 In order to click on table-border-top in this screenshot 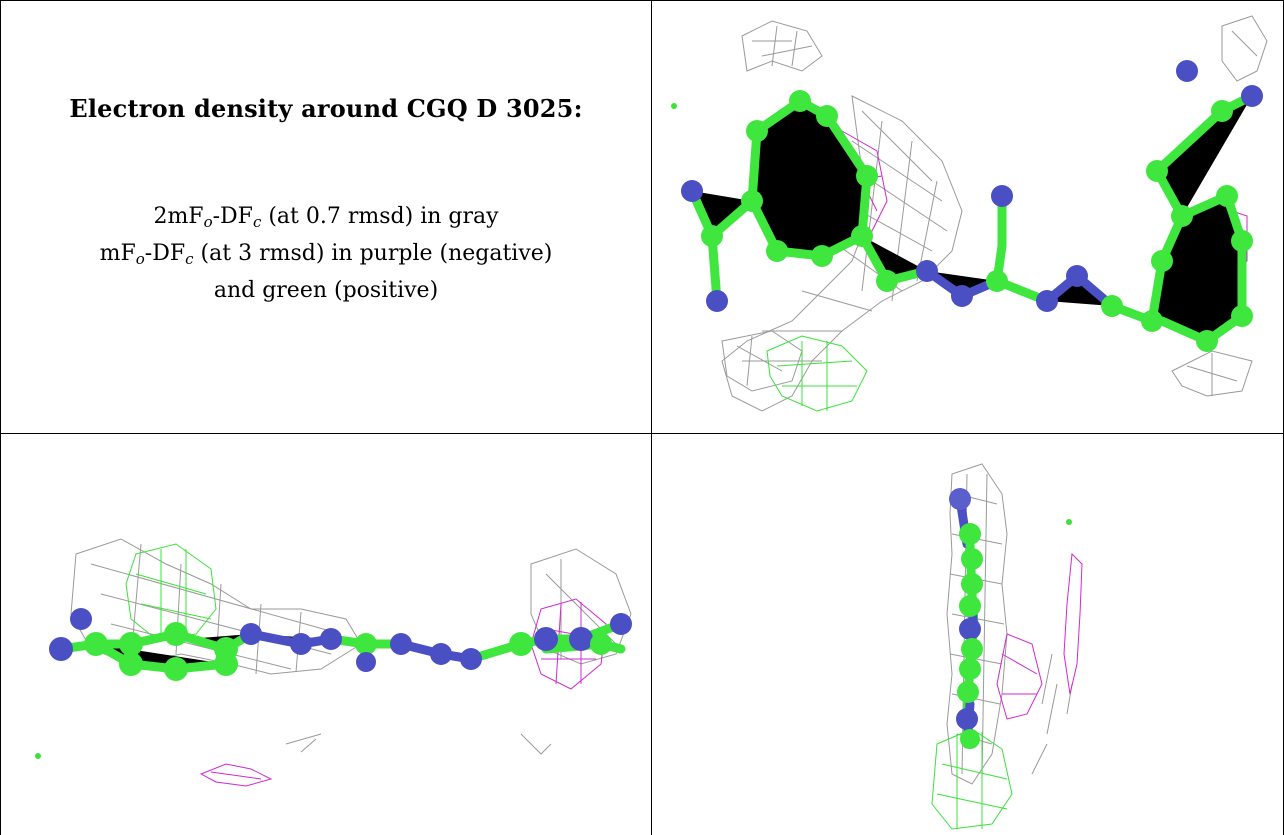, I will do `click(642, 0)`.